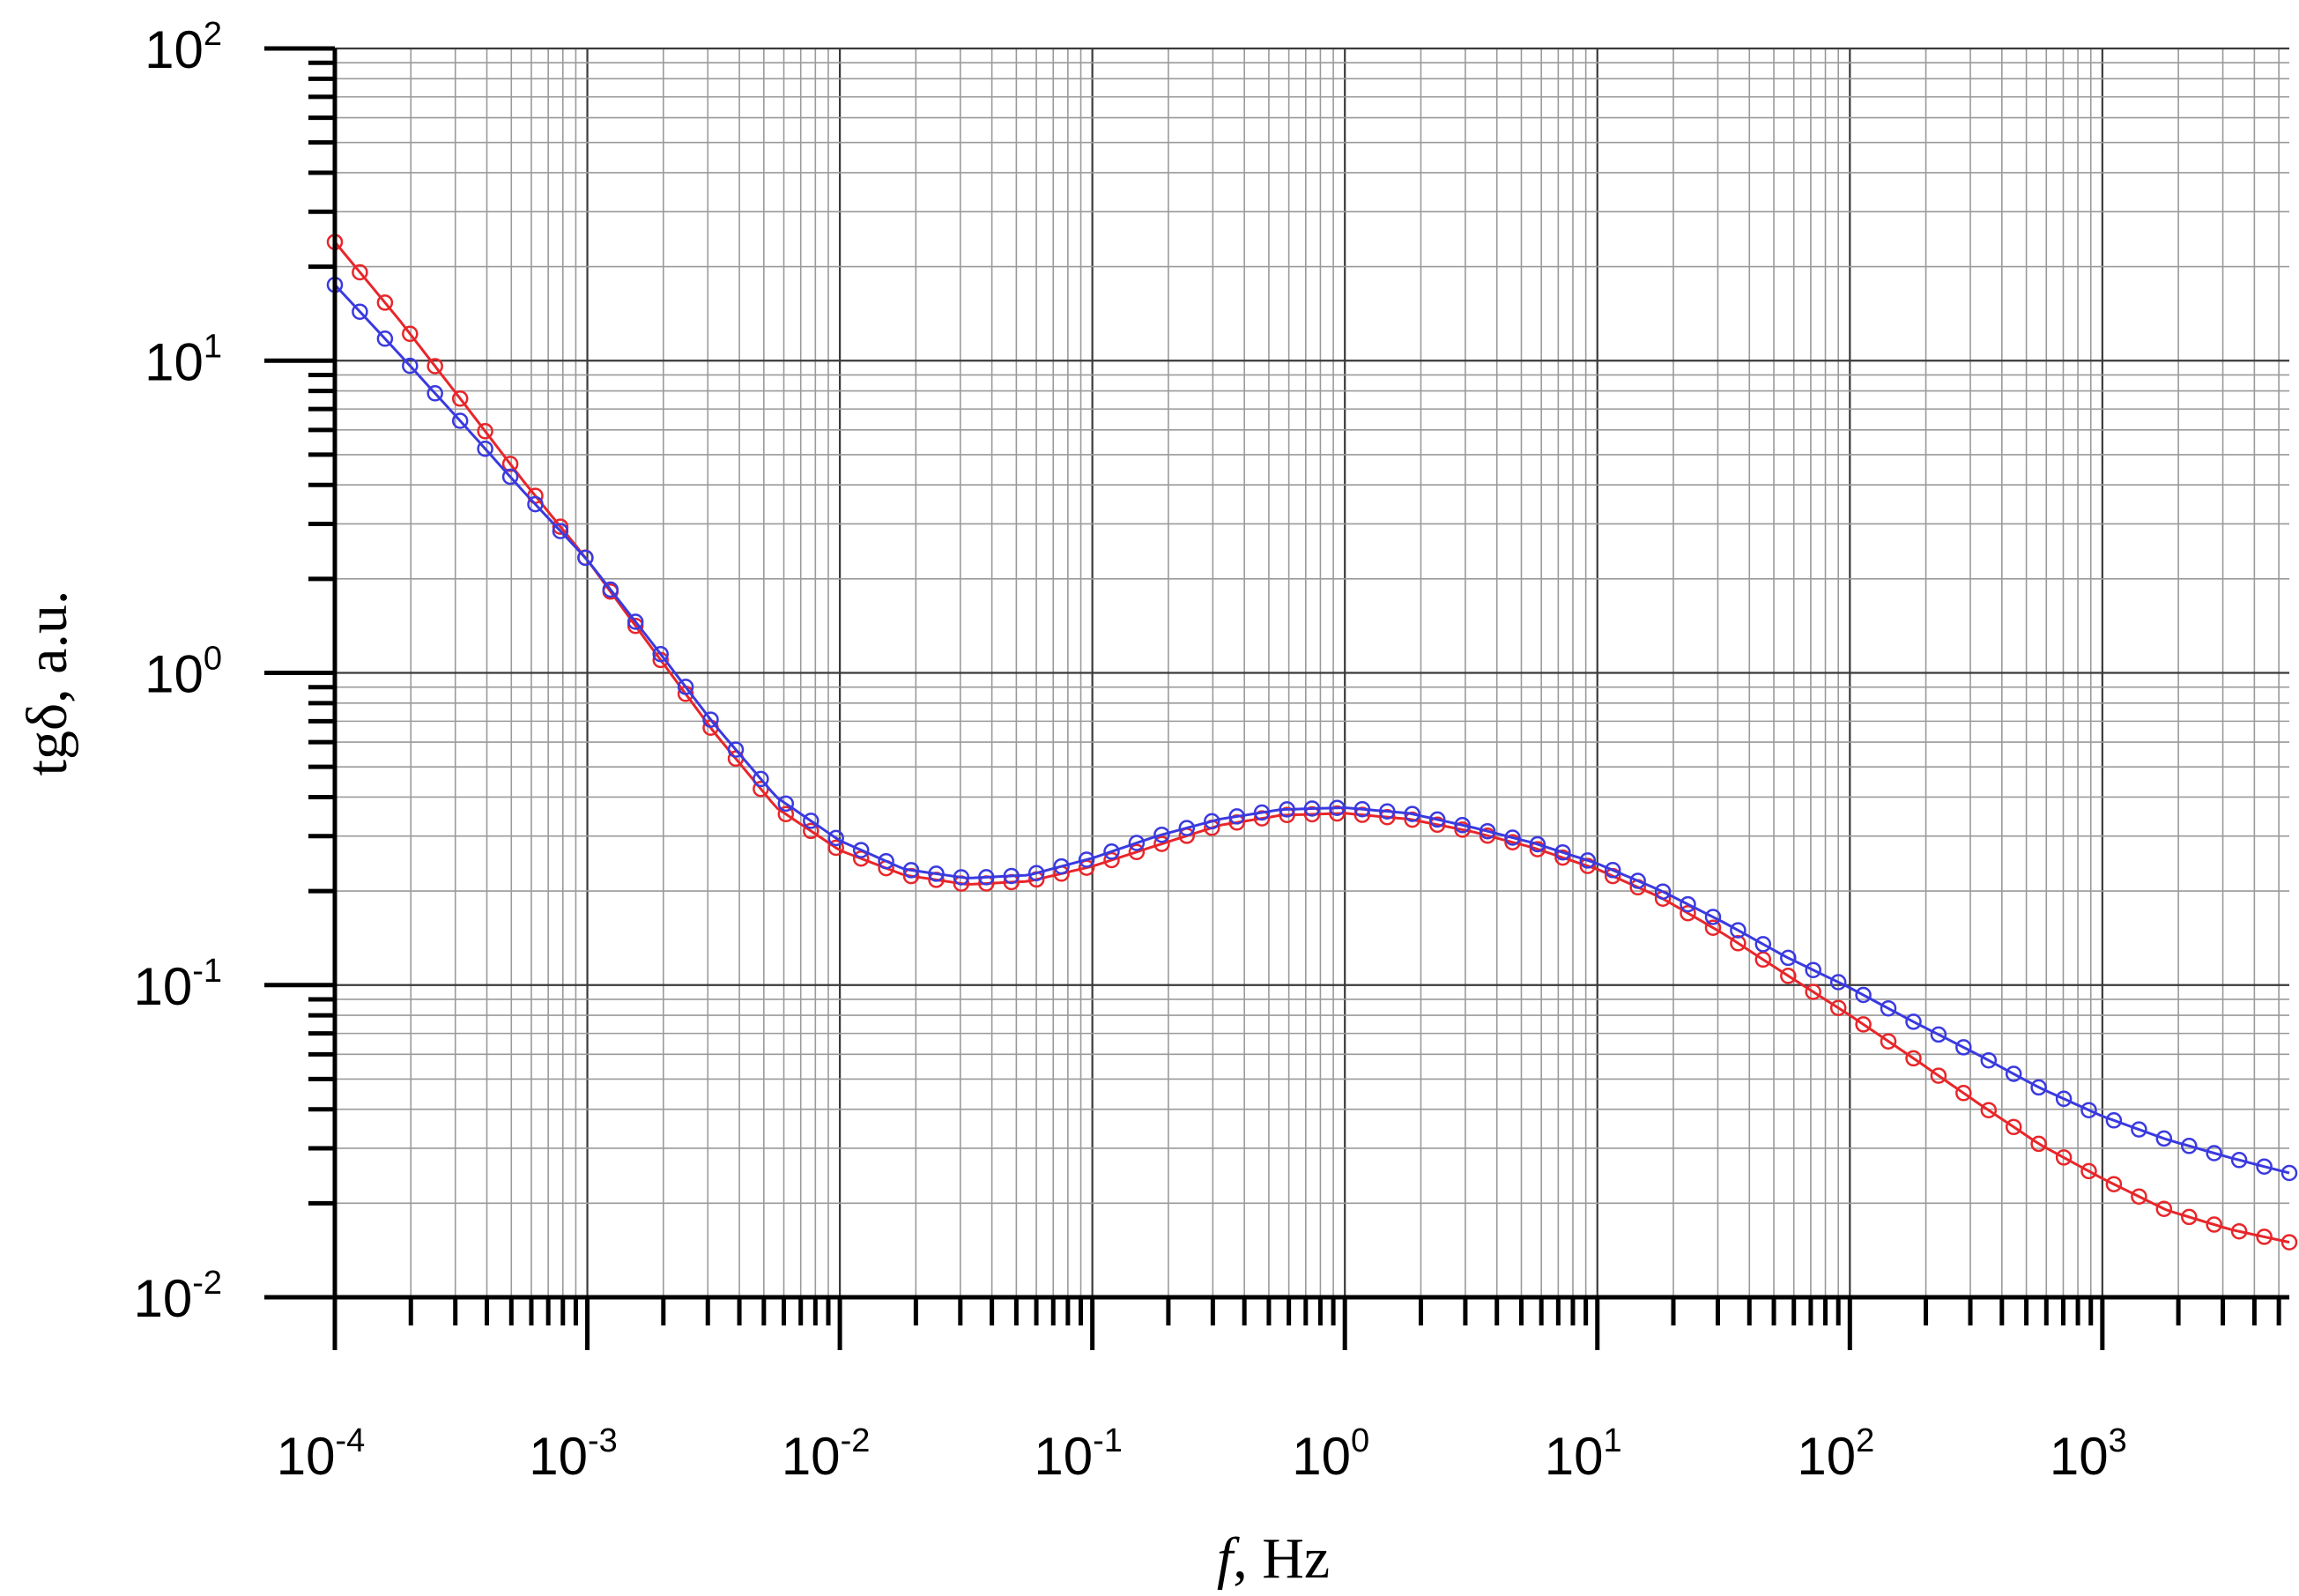 This screenshot has width=2299, height=1596. What do you see at coordinates (47, 683) in the screenshot?
I see `y-axis-label: tgδ, a.u.` at bounding box center [47, 683].